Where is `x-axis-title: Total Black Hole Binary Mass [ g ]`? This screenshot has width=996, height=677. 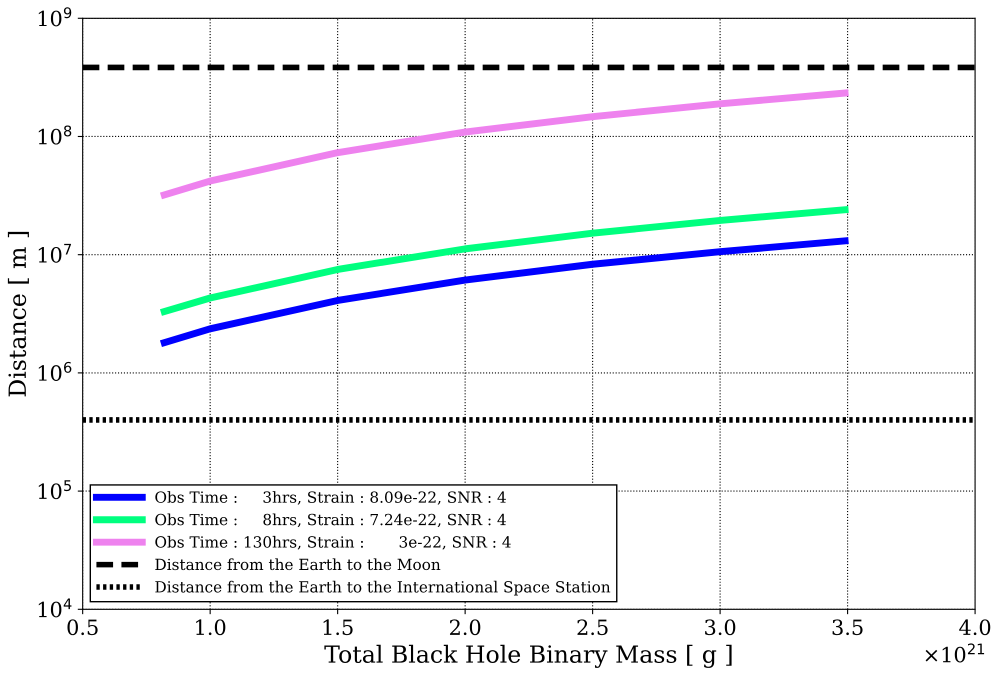
x-axis-title: Total Black Hole Binary Mass [ g ] is located at coordinates (528, 656).